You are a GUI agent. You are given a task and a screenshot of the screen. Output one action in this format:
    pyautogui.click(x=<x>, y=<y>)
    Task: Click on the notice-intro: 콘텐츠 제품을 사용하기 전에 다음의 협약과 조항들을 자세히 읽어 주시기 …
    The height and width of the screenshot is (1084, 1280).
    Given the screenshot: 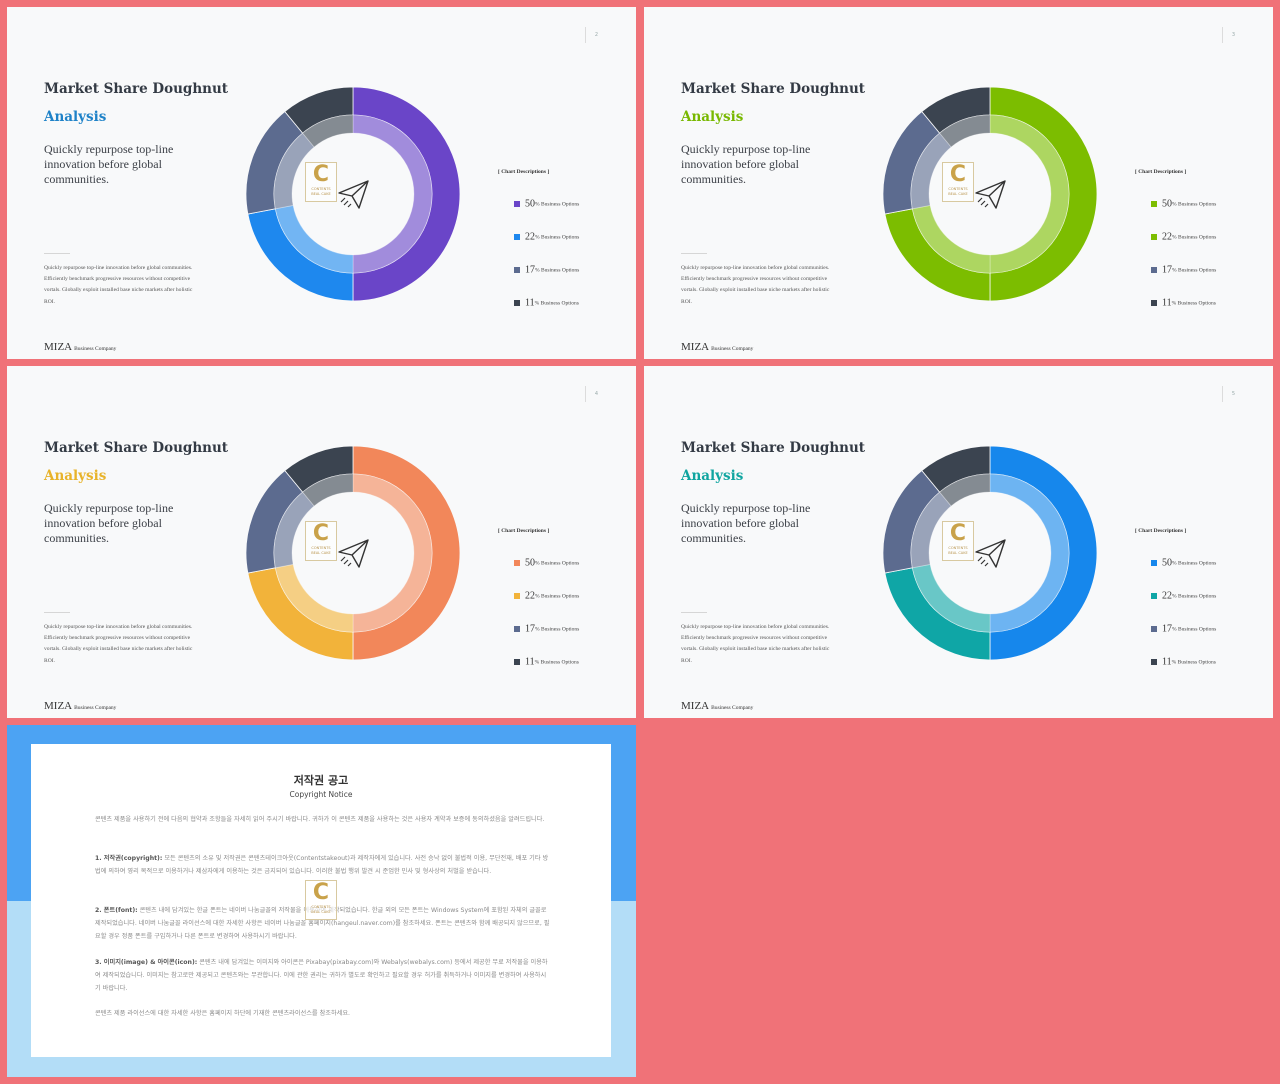 What is the action you would take?
    pyautogui.click(x=320, y=819)
    